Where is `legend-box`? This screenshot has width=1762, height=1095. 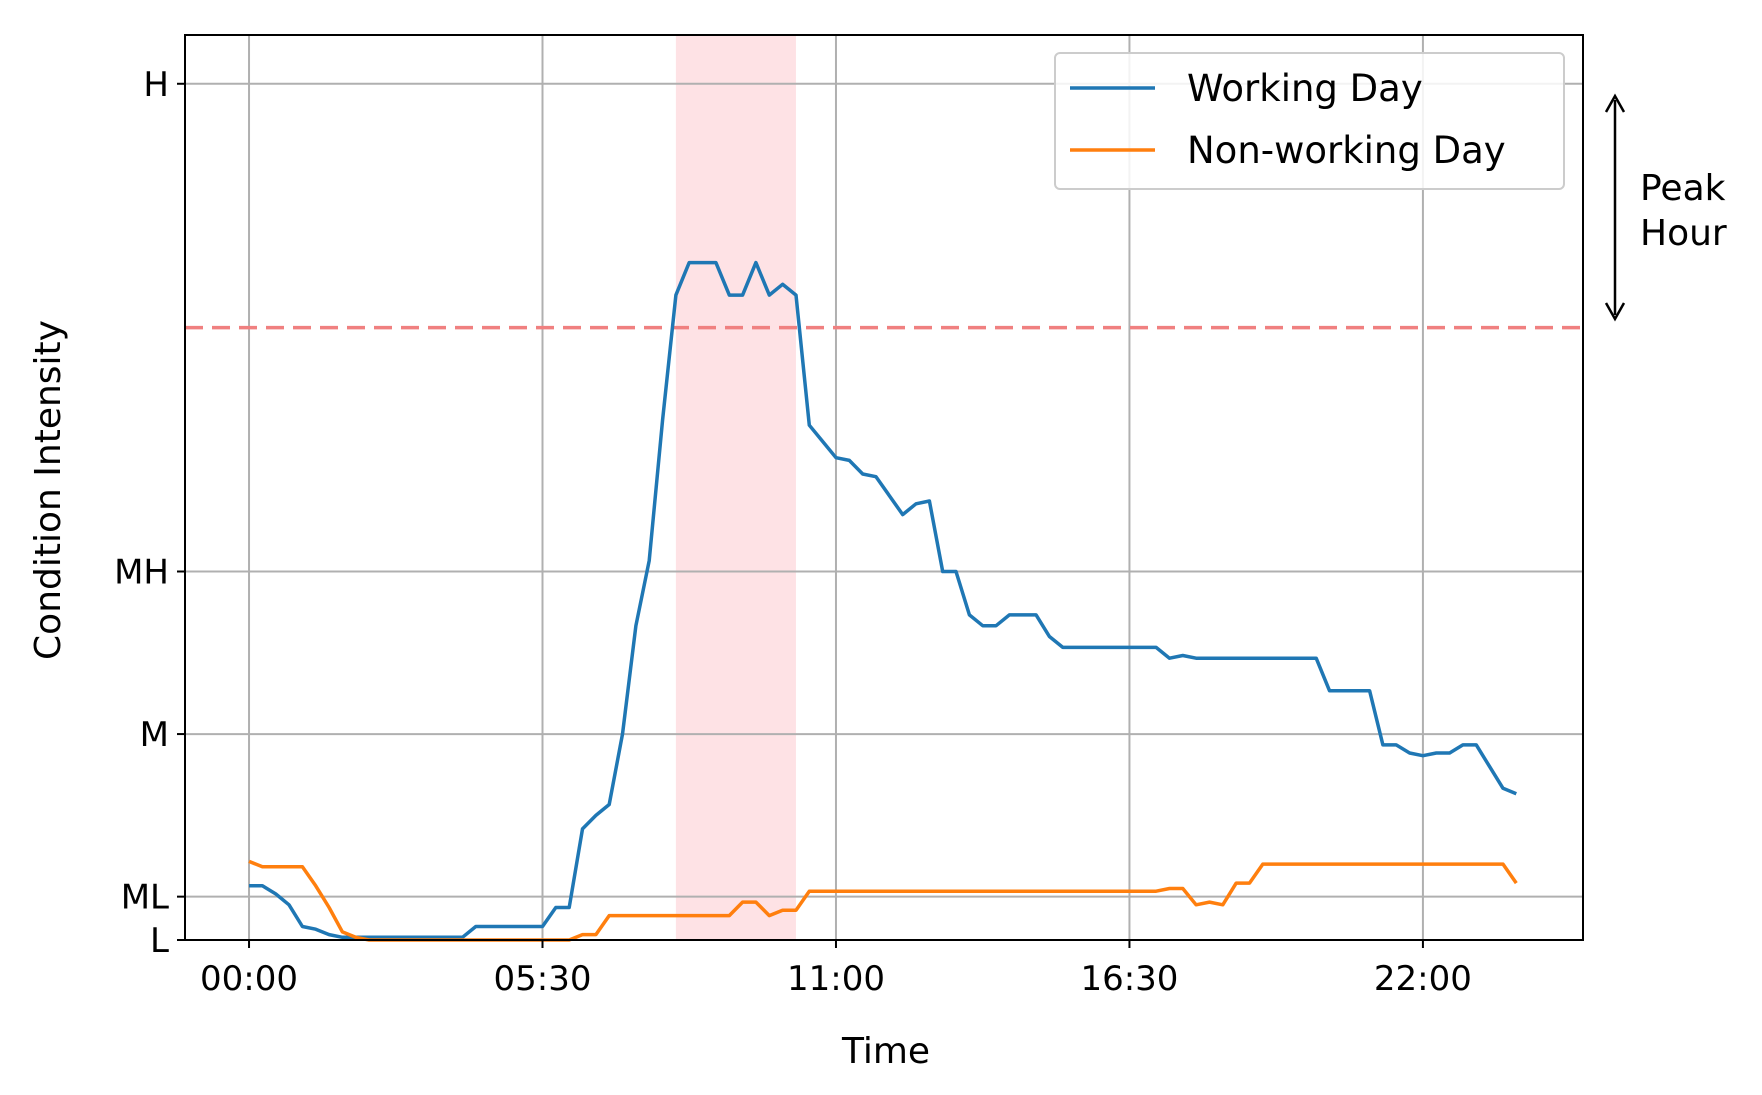 legend-box is located at coordinates (1309, 121).